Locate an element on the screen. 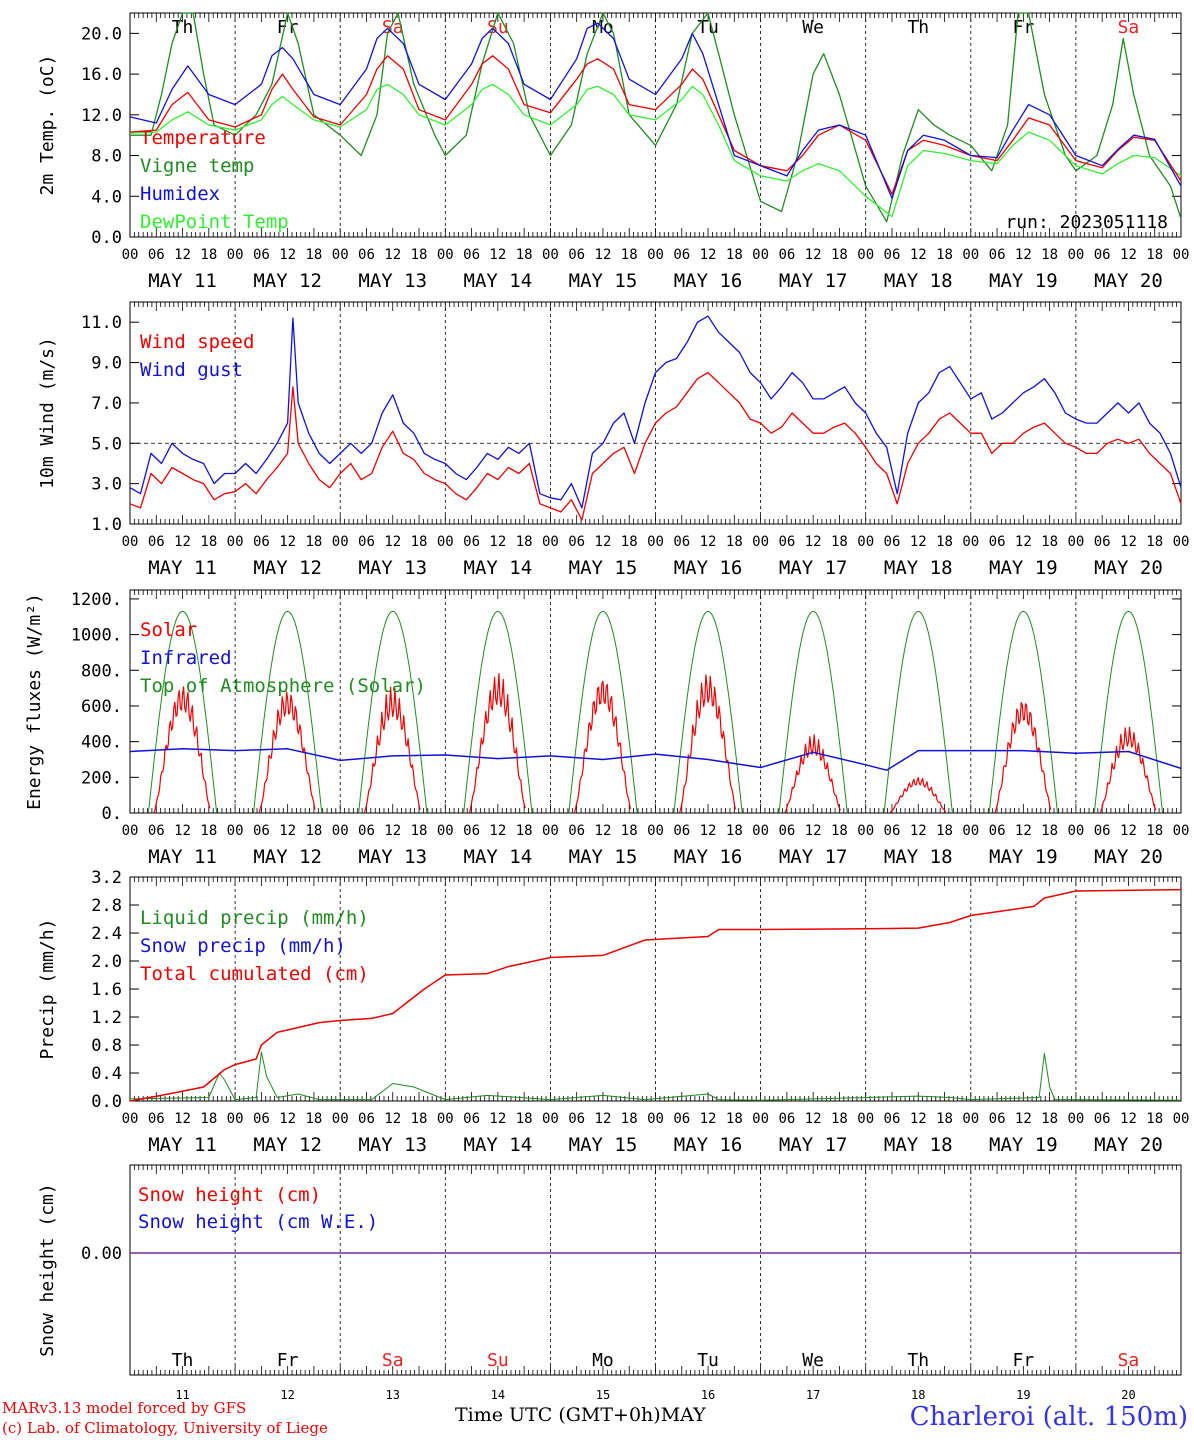 The image size is (1194, 1440). legend-entry: Temperature is located at coordinates (203, 138).